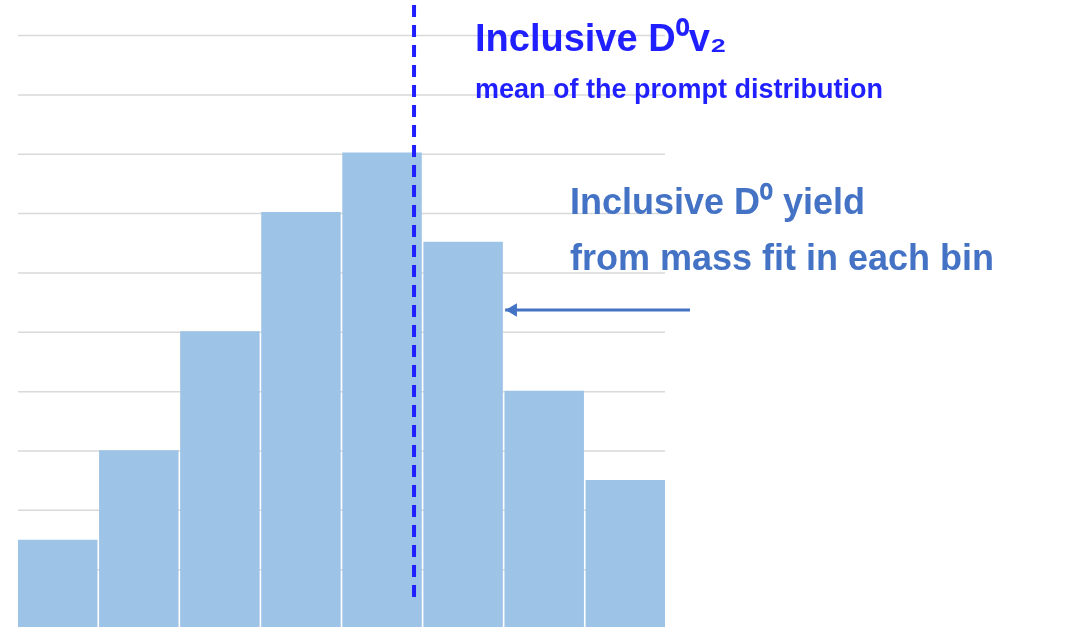  I want to click on text: mean of the prompt distribution, so click(679, 89).